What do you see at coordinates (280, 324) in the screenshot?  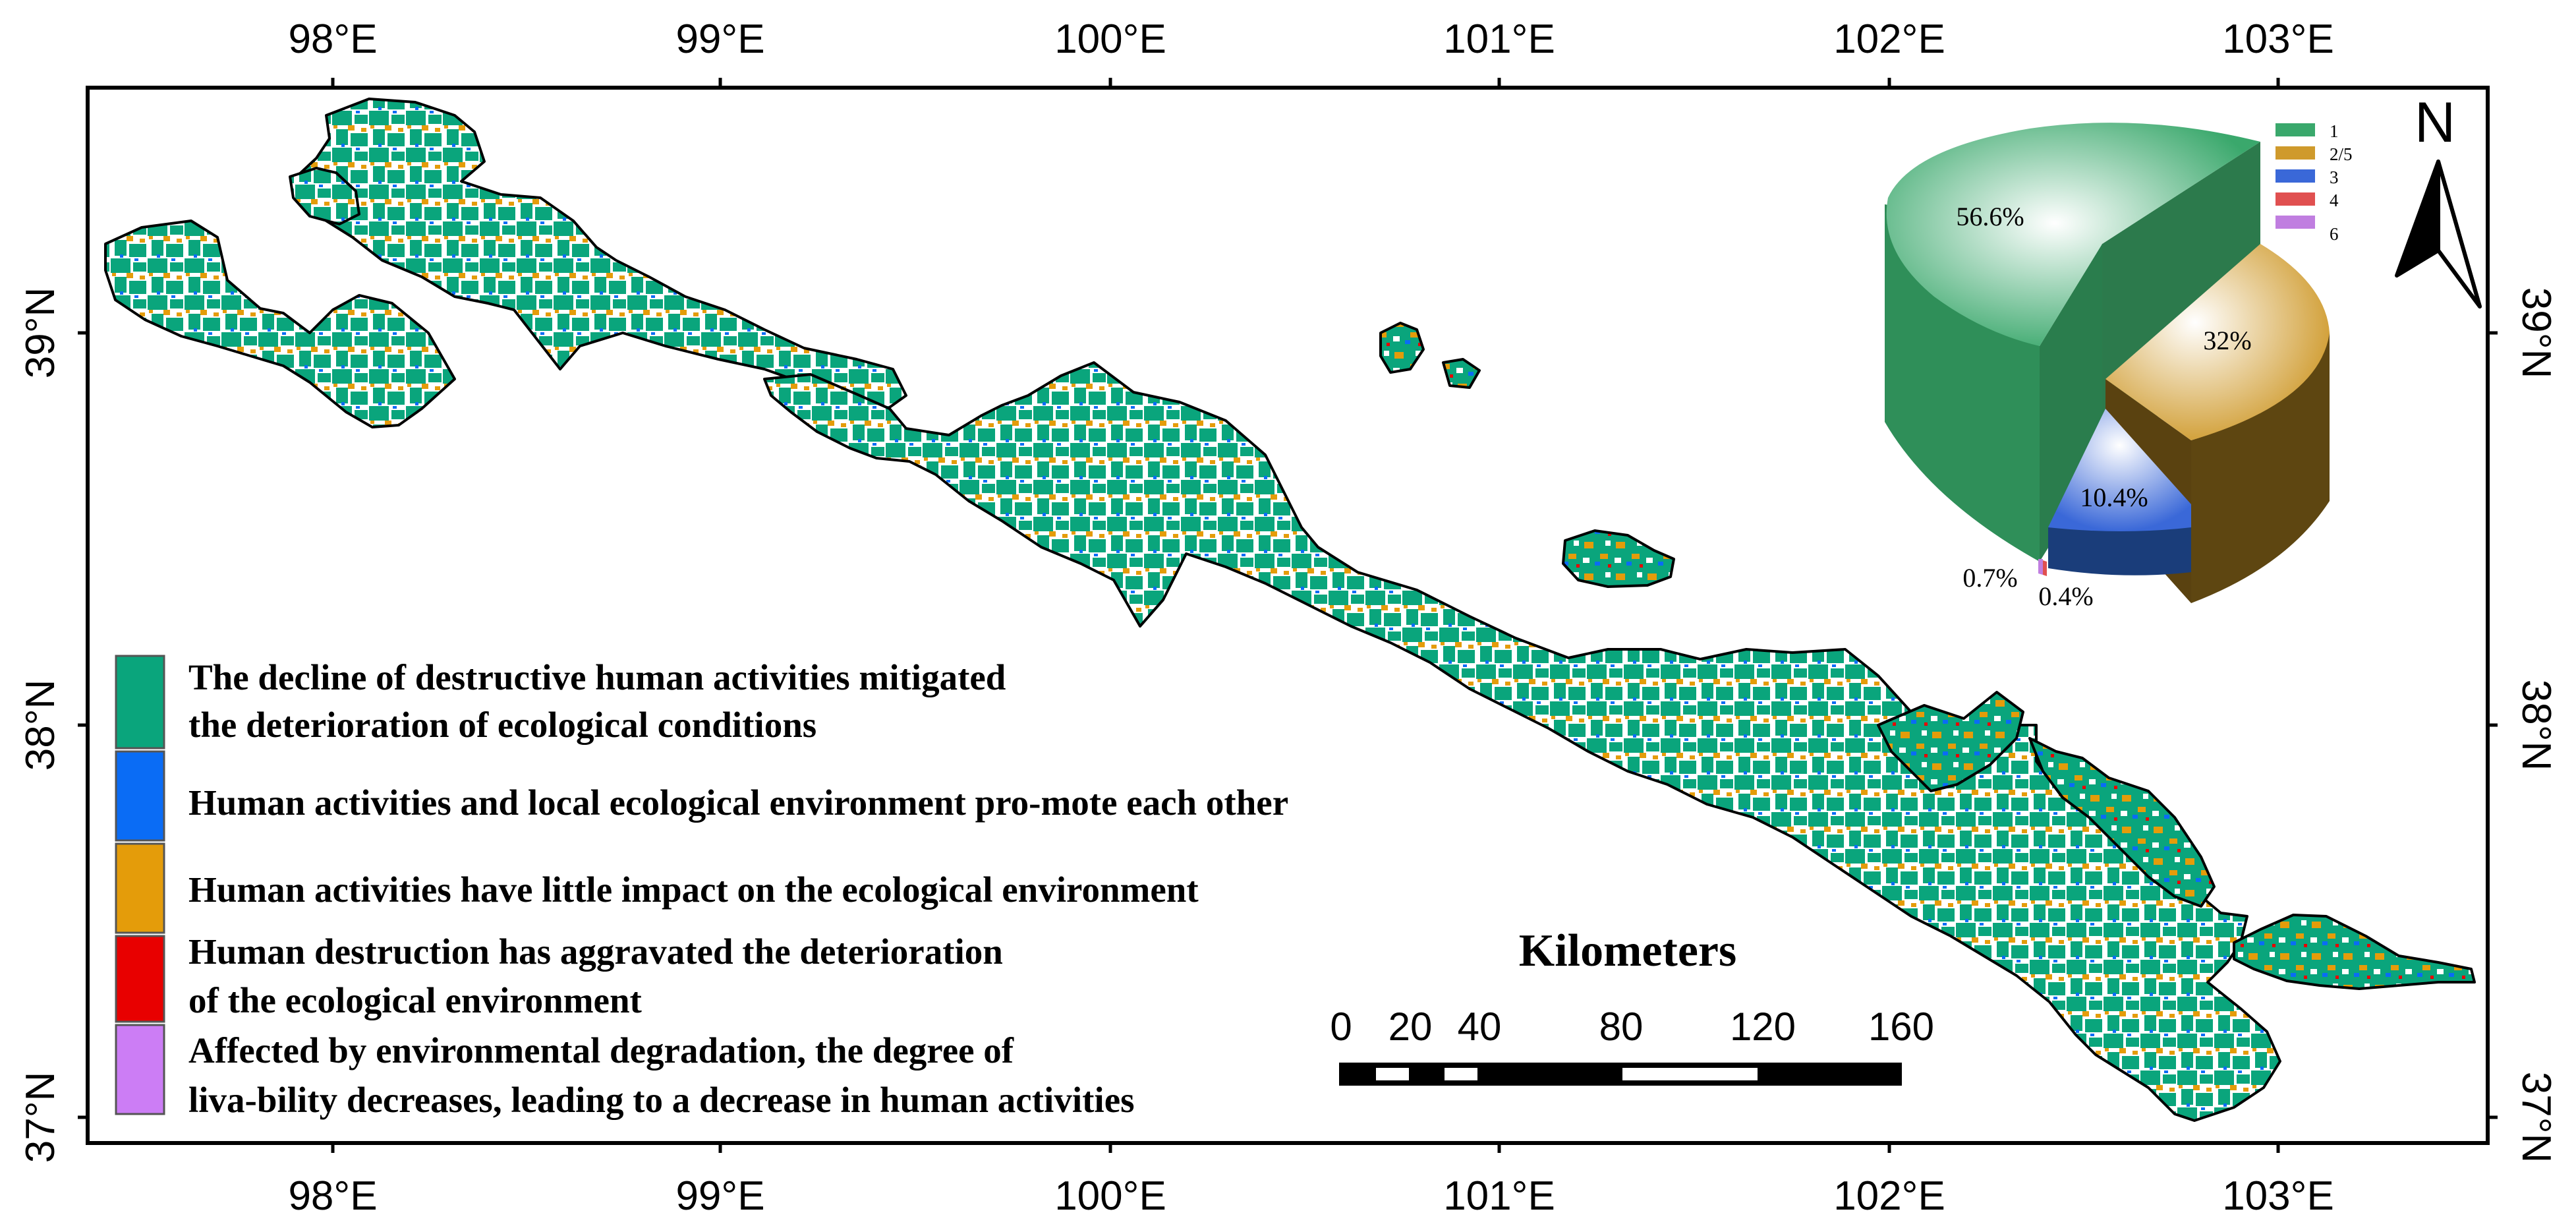 I see `region-northwest-arm` at bounding box center [280, 324].